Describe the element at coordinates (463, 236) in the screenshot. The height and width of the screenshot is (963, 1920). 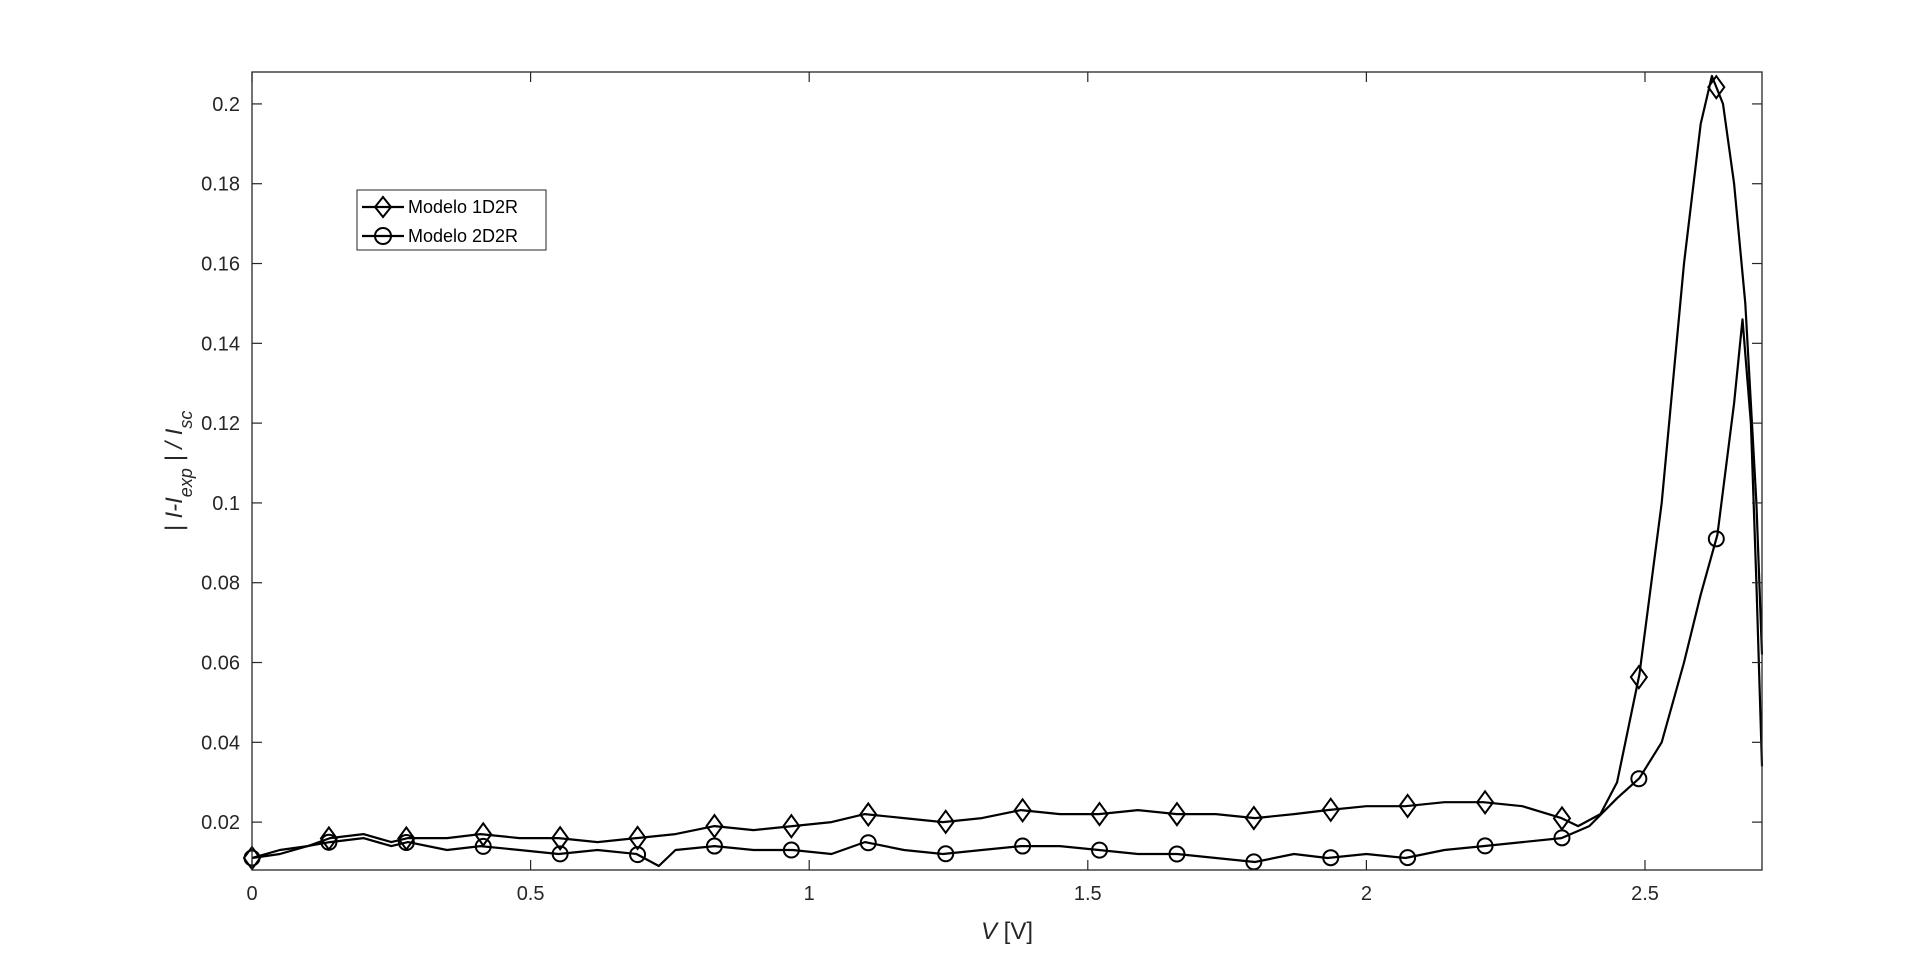
I see `legend-label-2d2r: Modelo 2D2R` at that location.